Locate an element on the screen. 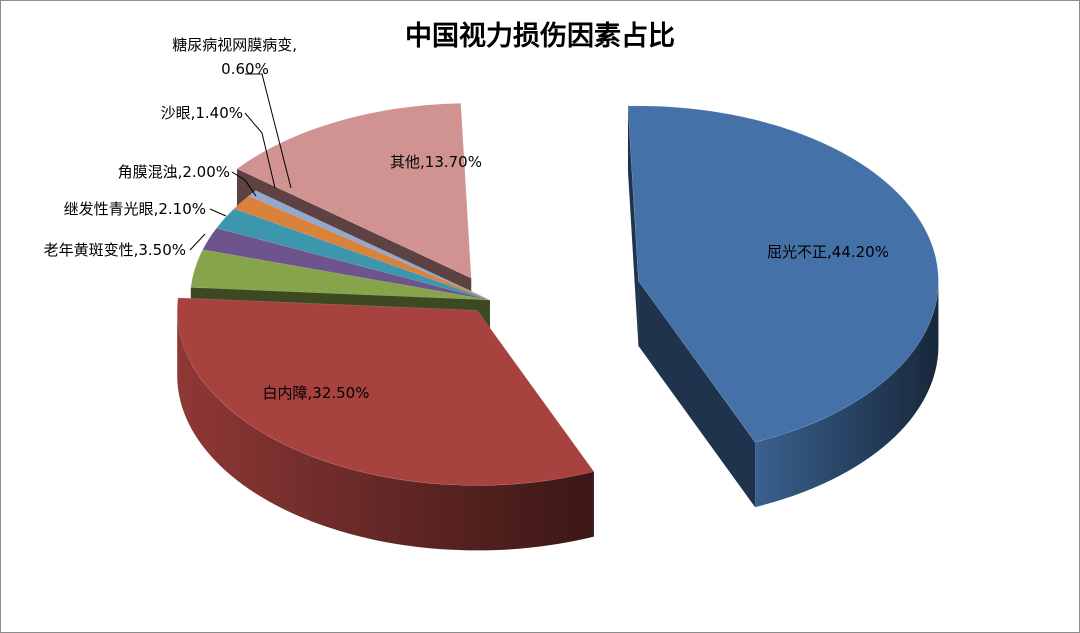 This screenshot has height=633, width=1080. data-label: 白内障,32.50% is located at coordinates (316, 393).